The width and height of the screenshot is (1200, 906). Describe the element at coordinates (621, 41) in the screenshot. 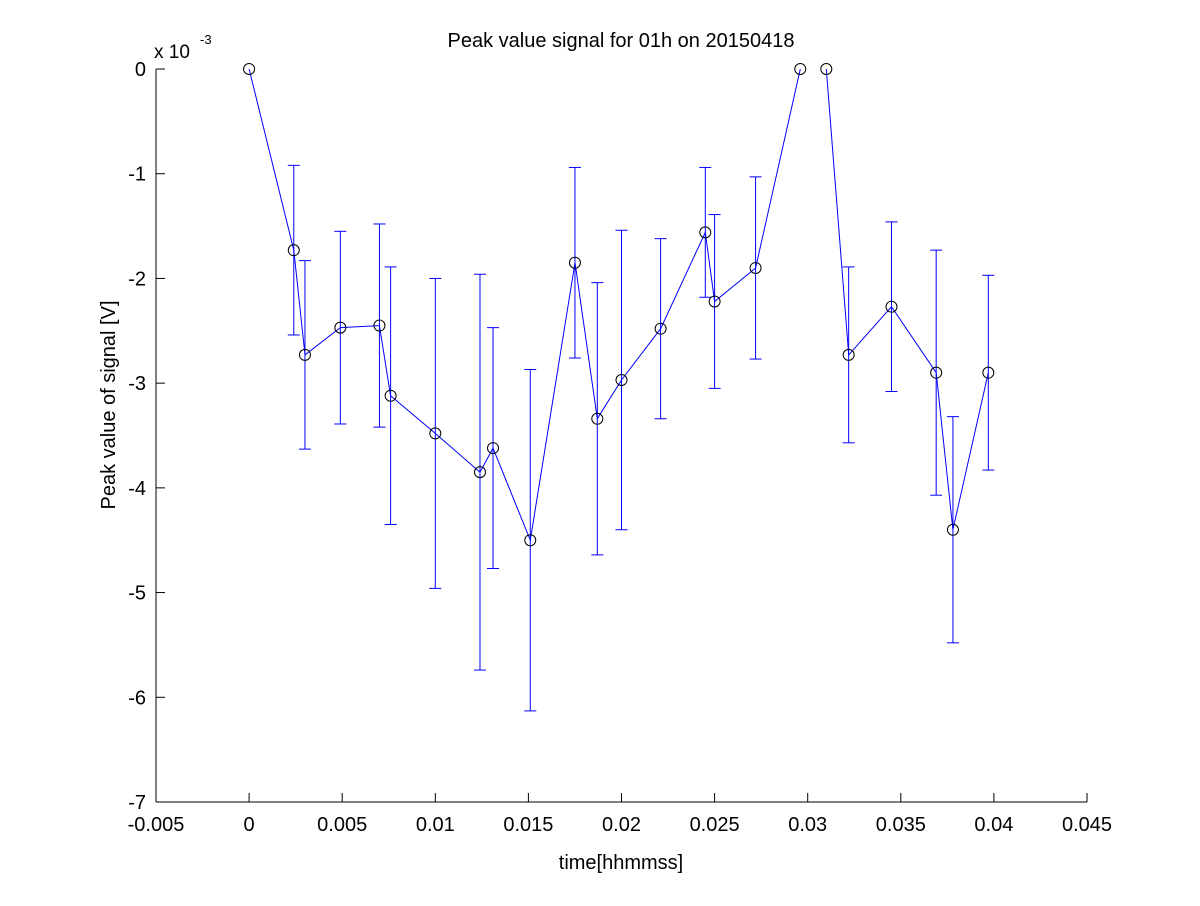

I see `chart-title: Peak value signal for 01h on 20150418` at that location.